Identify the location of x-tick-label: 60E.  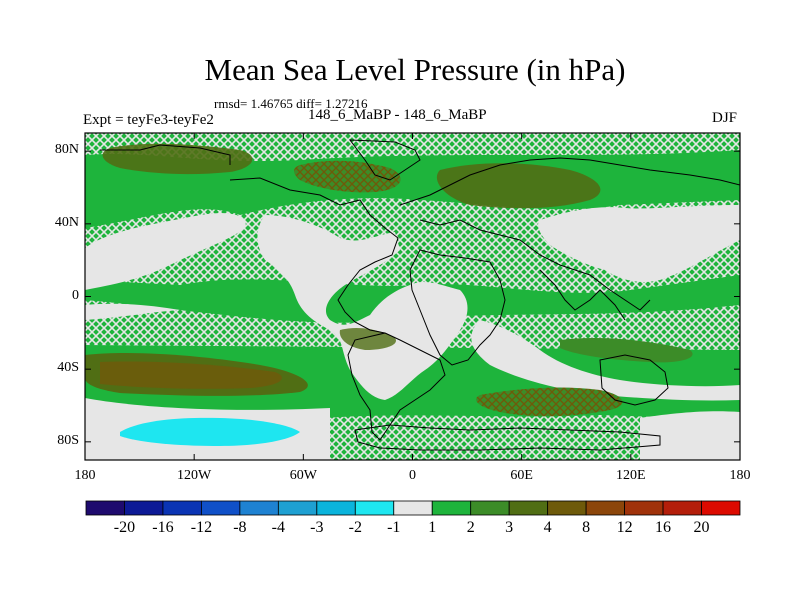
(521, 475).